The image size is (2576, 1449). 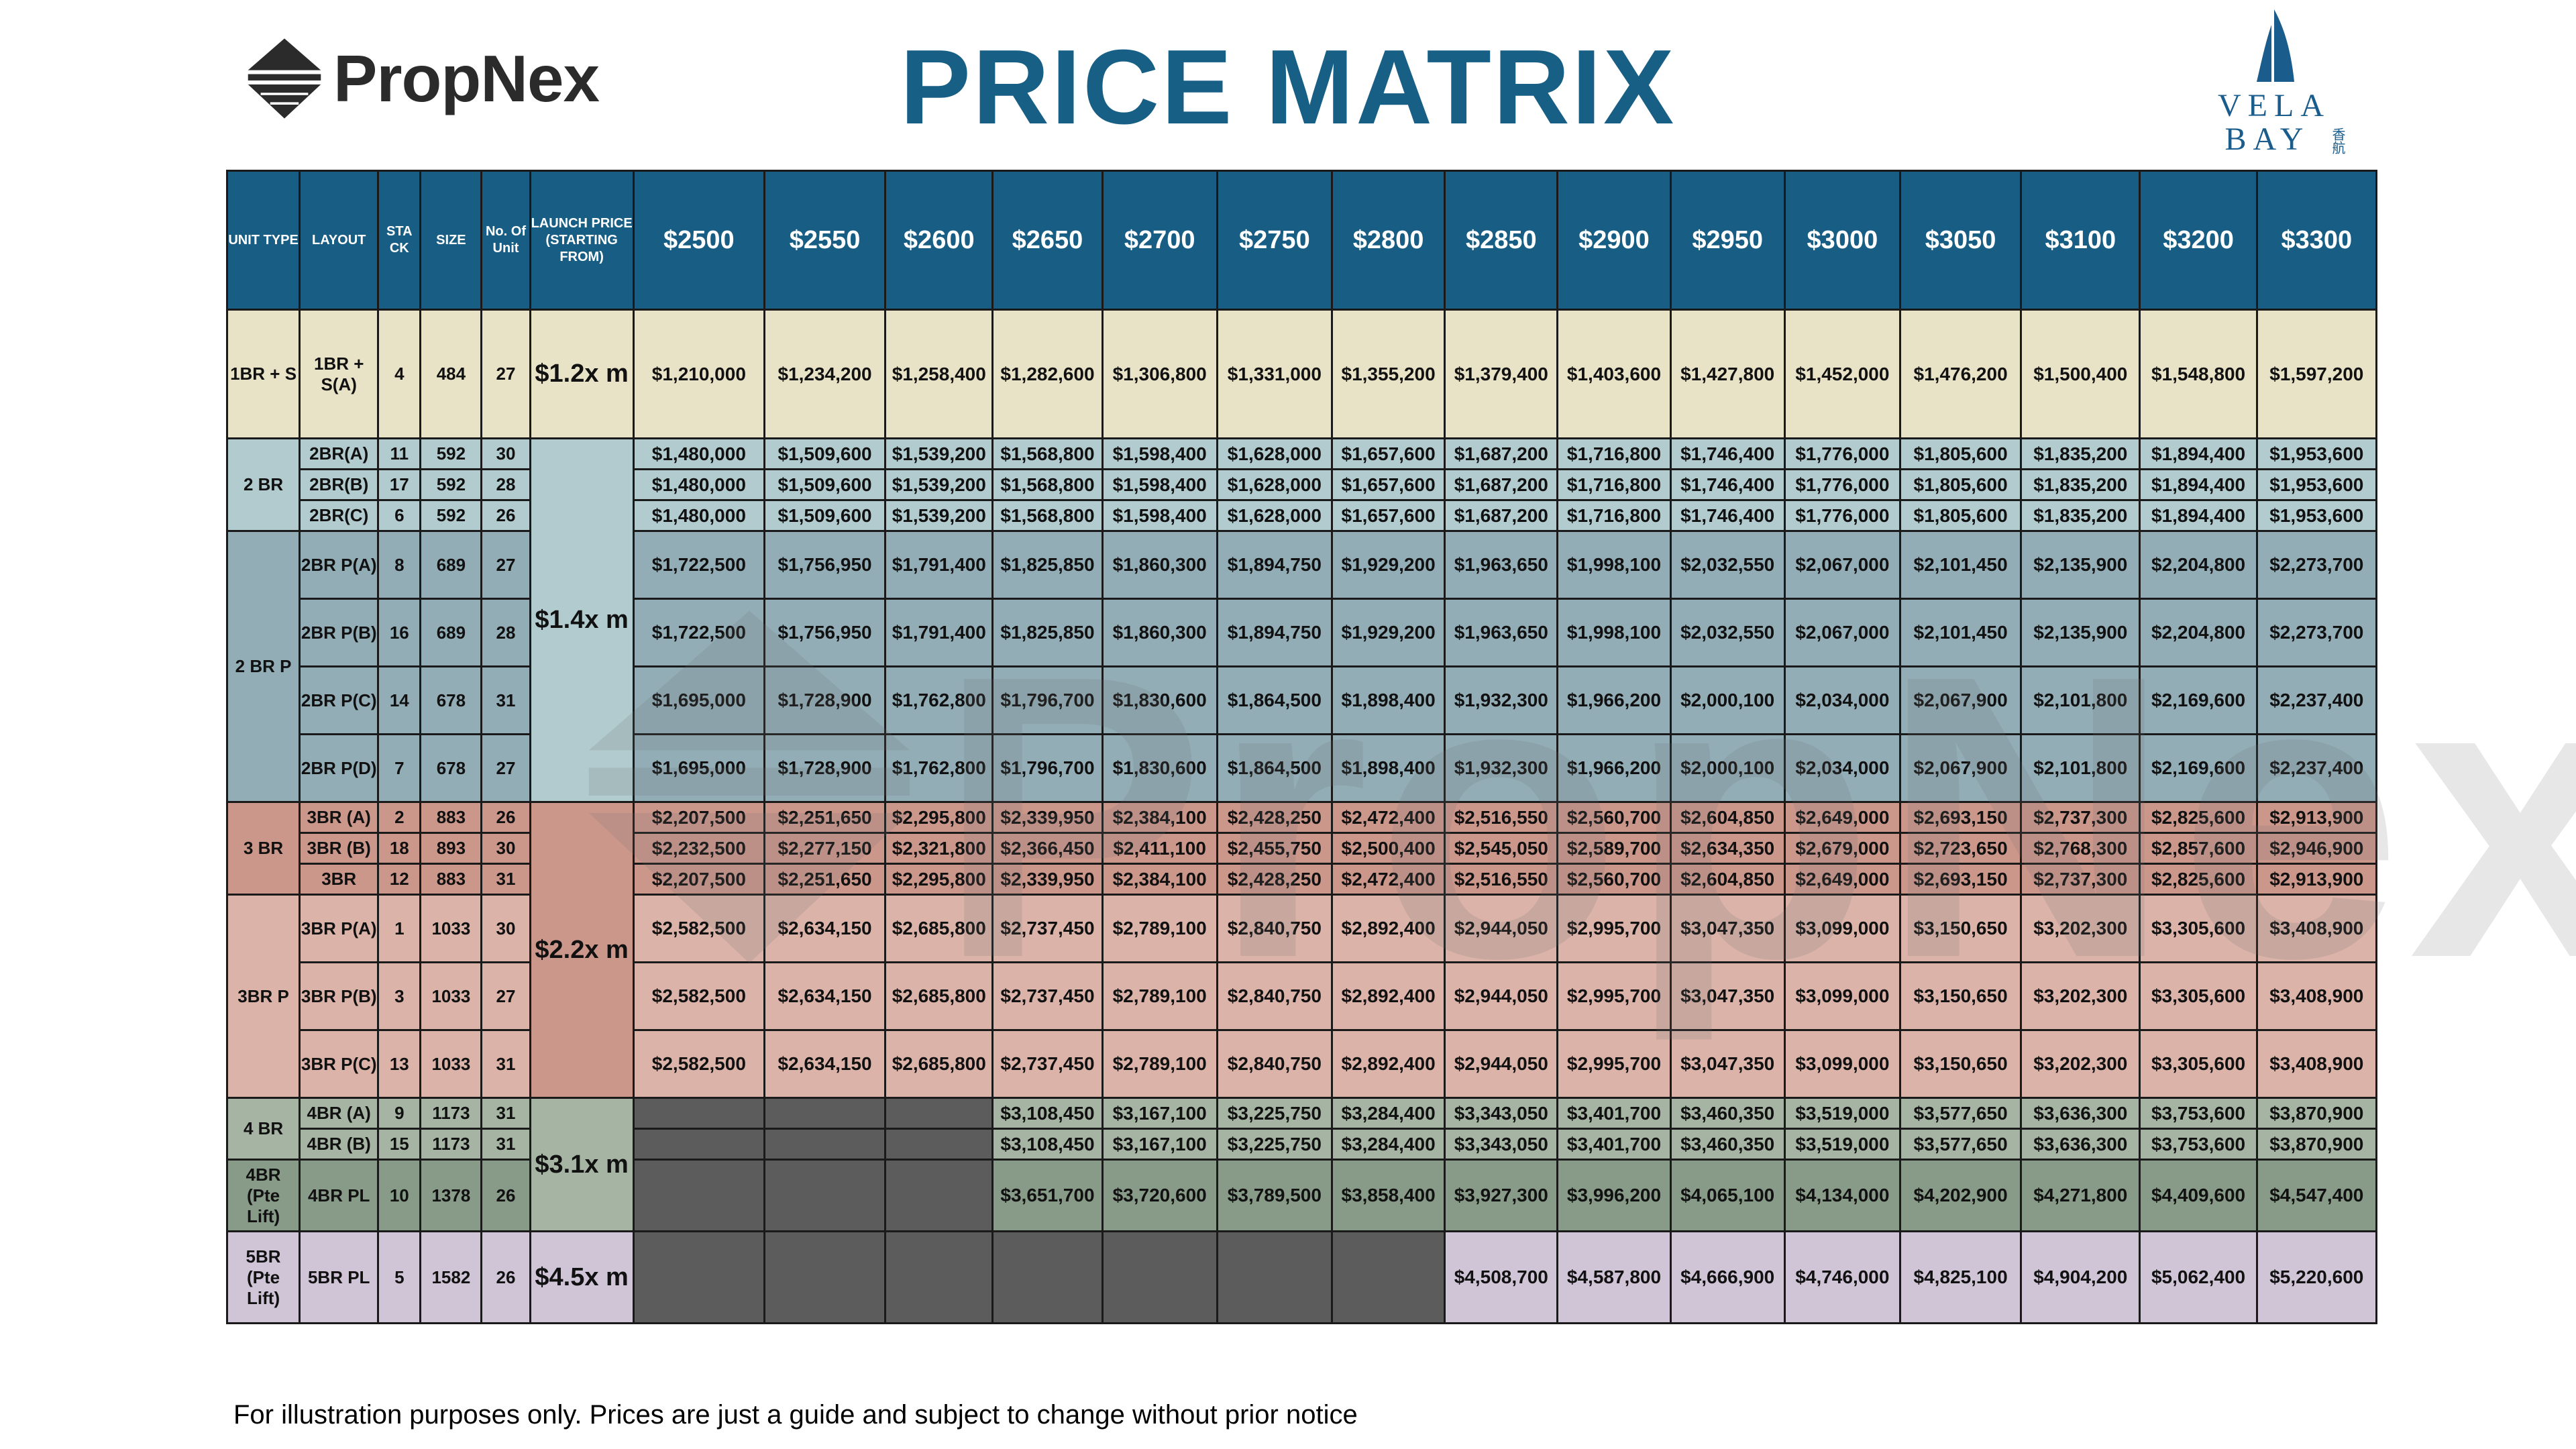 I want to click on price-cell: $2,204,800, so click(x=2198, y=632).